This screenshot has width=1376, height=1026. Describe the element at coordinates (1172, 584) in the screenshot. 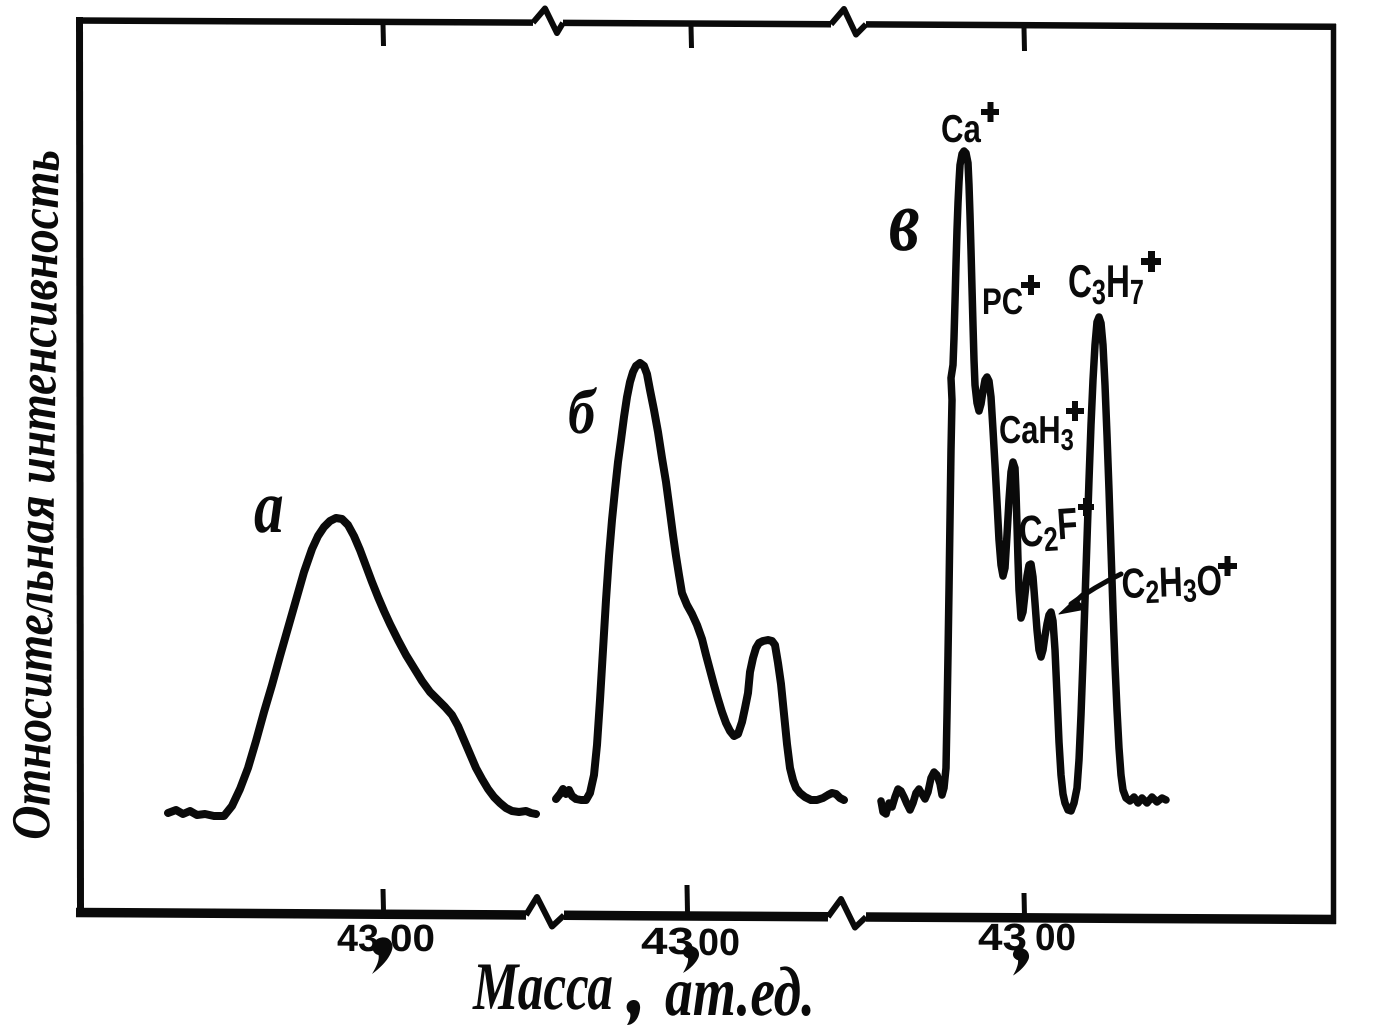

I see `svg-text: C2H3O` at that location.